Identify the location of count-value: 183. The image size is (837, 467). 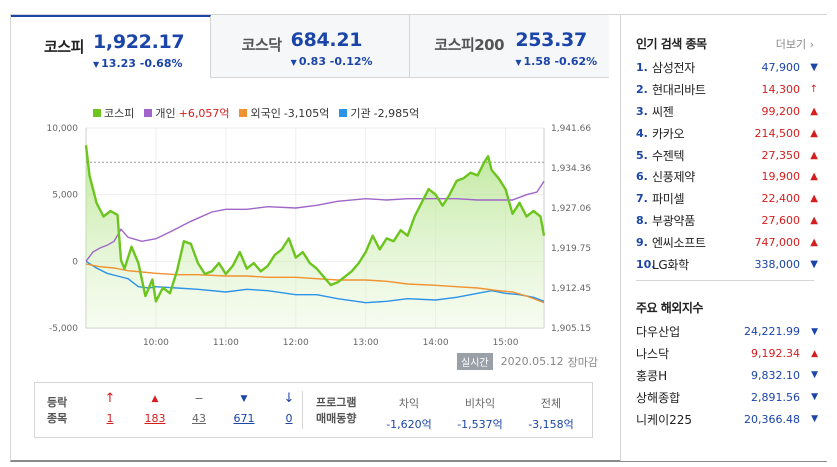
(155, 418).